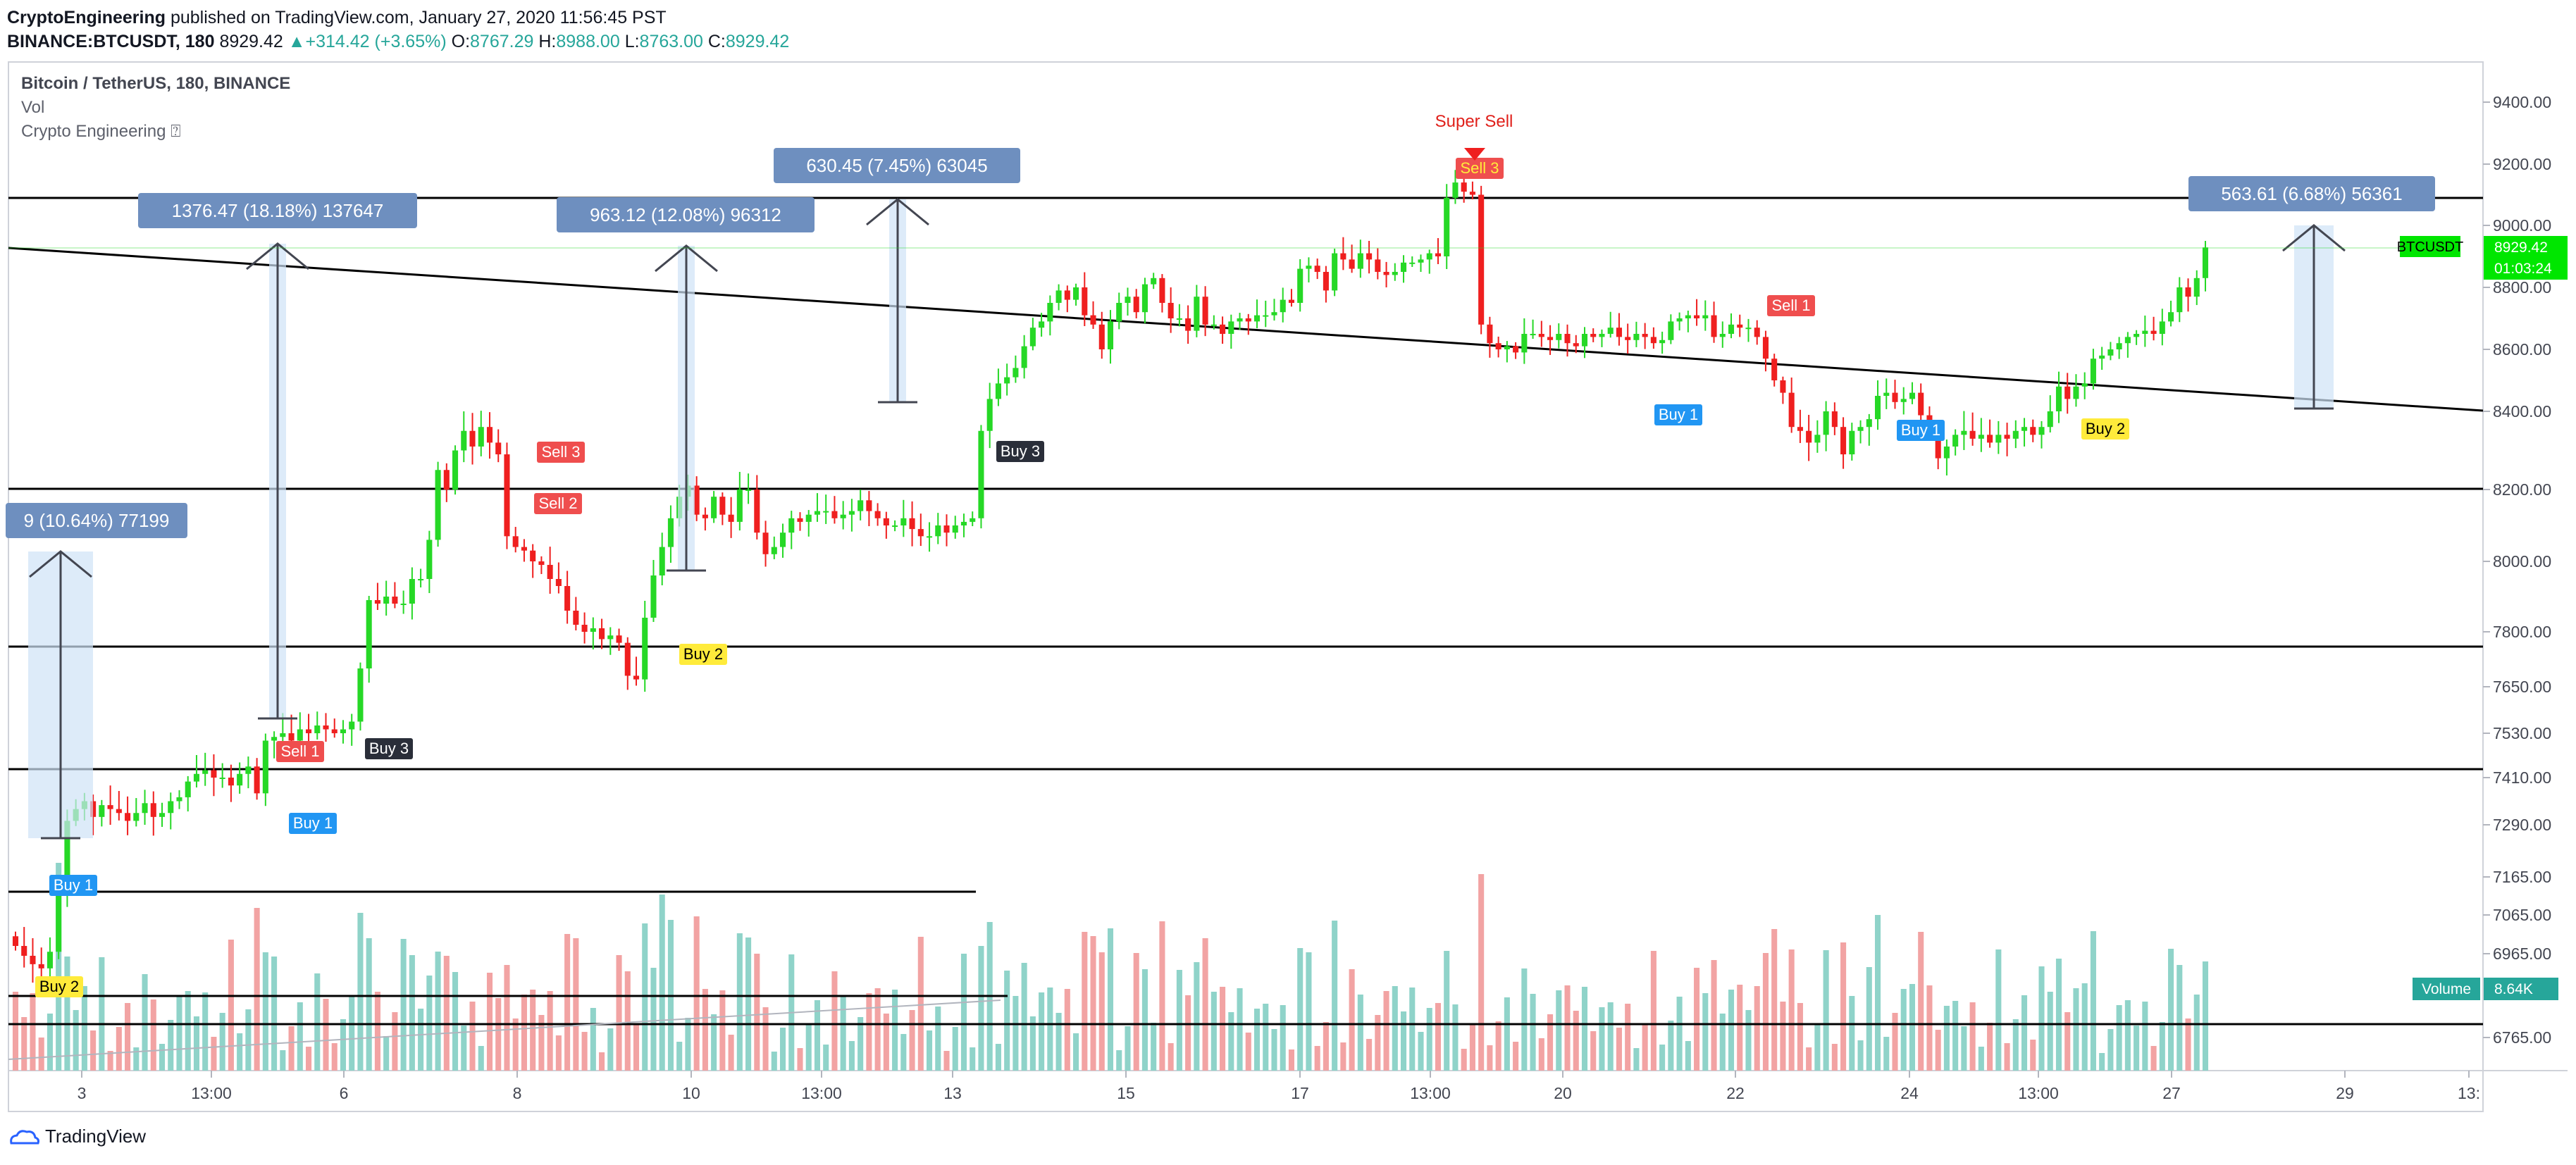 The image size is (2576, 1165). Describe the element at coordinates (277, 210) in the screenshot. I see `measure-label-box` at that location.